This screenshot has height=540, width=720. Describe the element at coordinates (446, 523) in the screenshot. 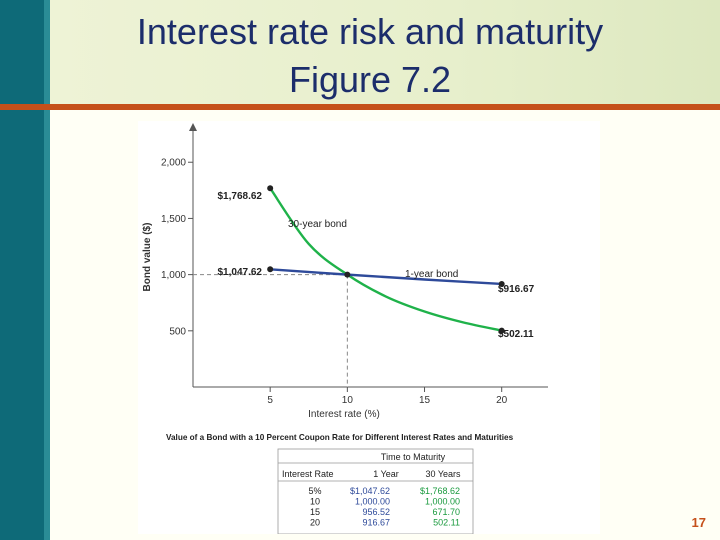

I see `table-cell: 502.11` at that location.